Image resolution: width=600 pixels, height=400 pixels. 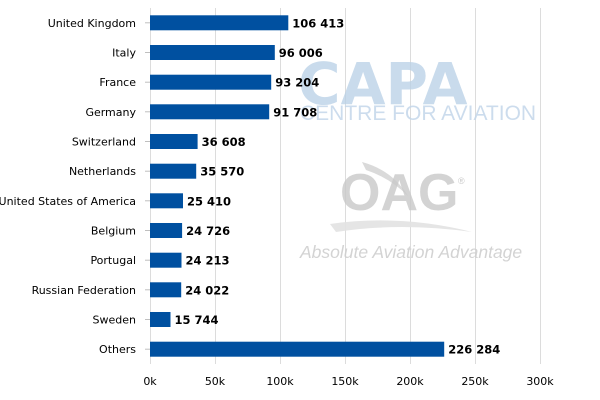 I want to click on data-label: 24 022, so click(x=207, y=290).